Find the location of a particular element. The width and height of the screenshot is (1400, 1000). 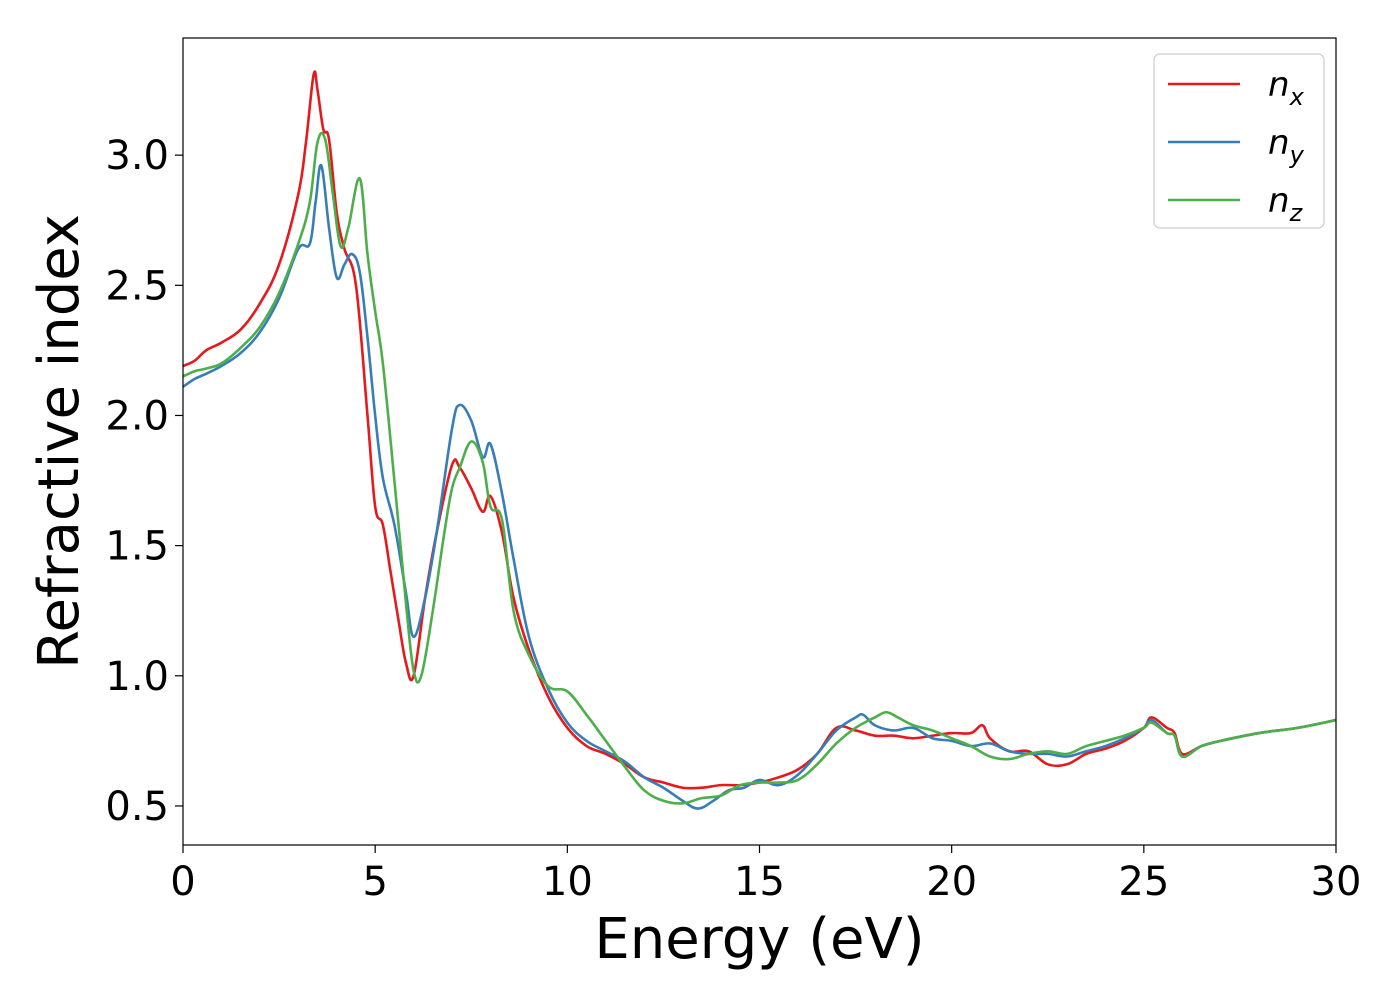

y-axis-title: Refractive index is located at coordinates (59, 441).